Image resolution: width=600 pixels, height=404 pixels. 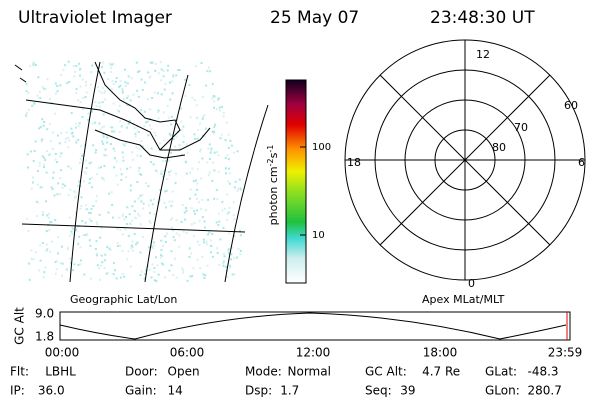 I want to click on colorbar-tick-label: 10, so click(x=318, y=235).